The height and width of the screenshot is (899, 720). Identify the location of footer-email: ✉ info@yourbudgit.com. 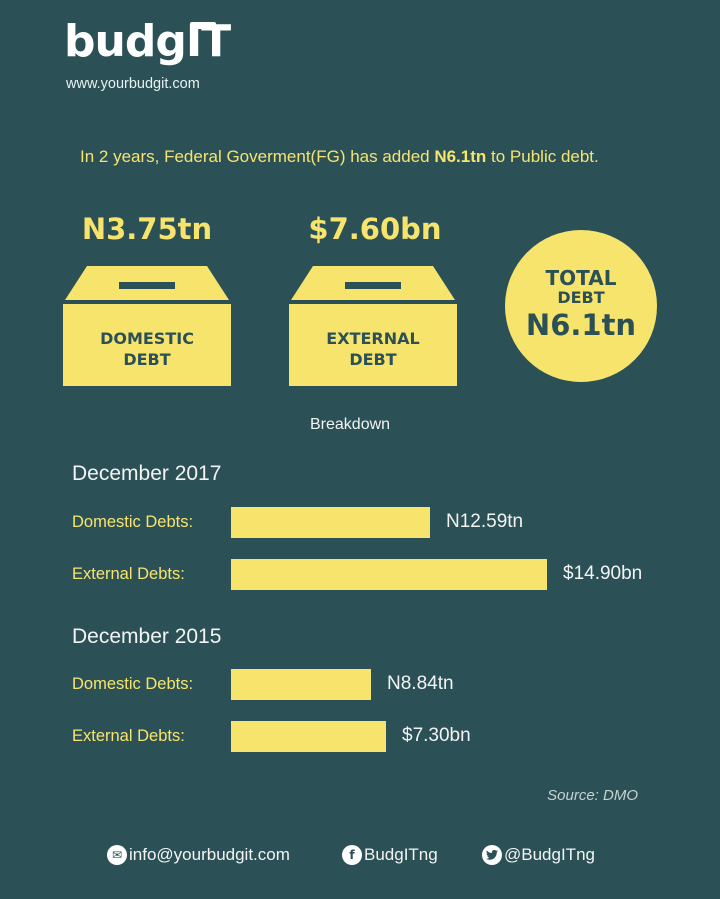
(198, 855).